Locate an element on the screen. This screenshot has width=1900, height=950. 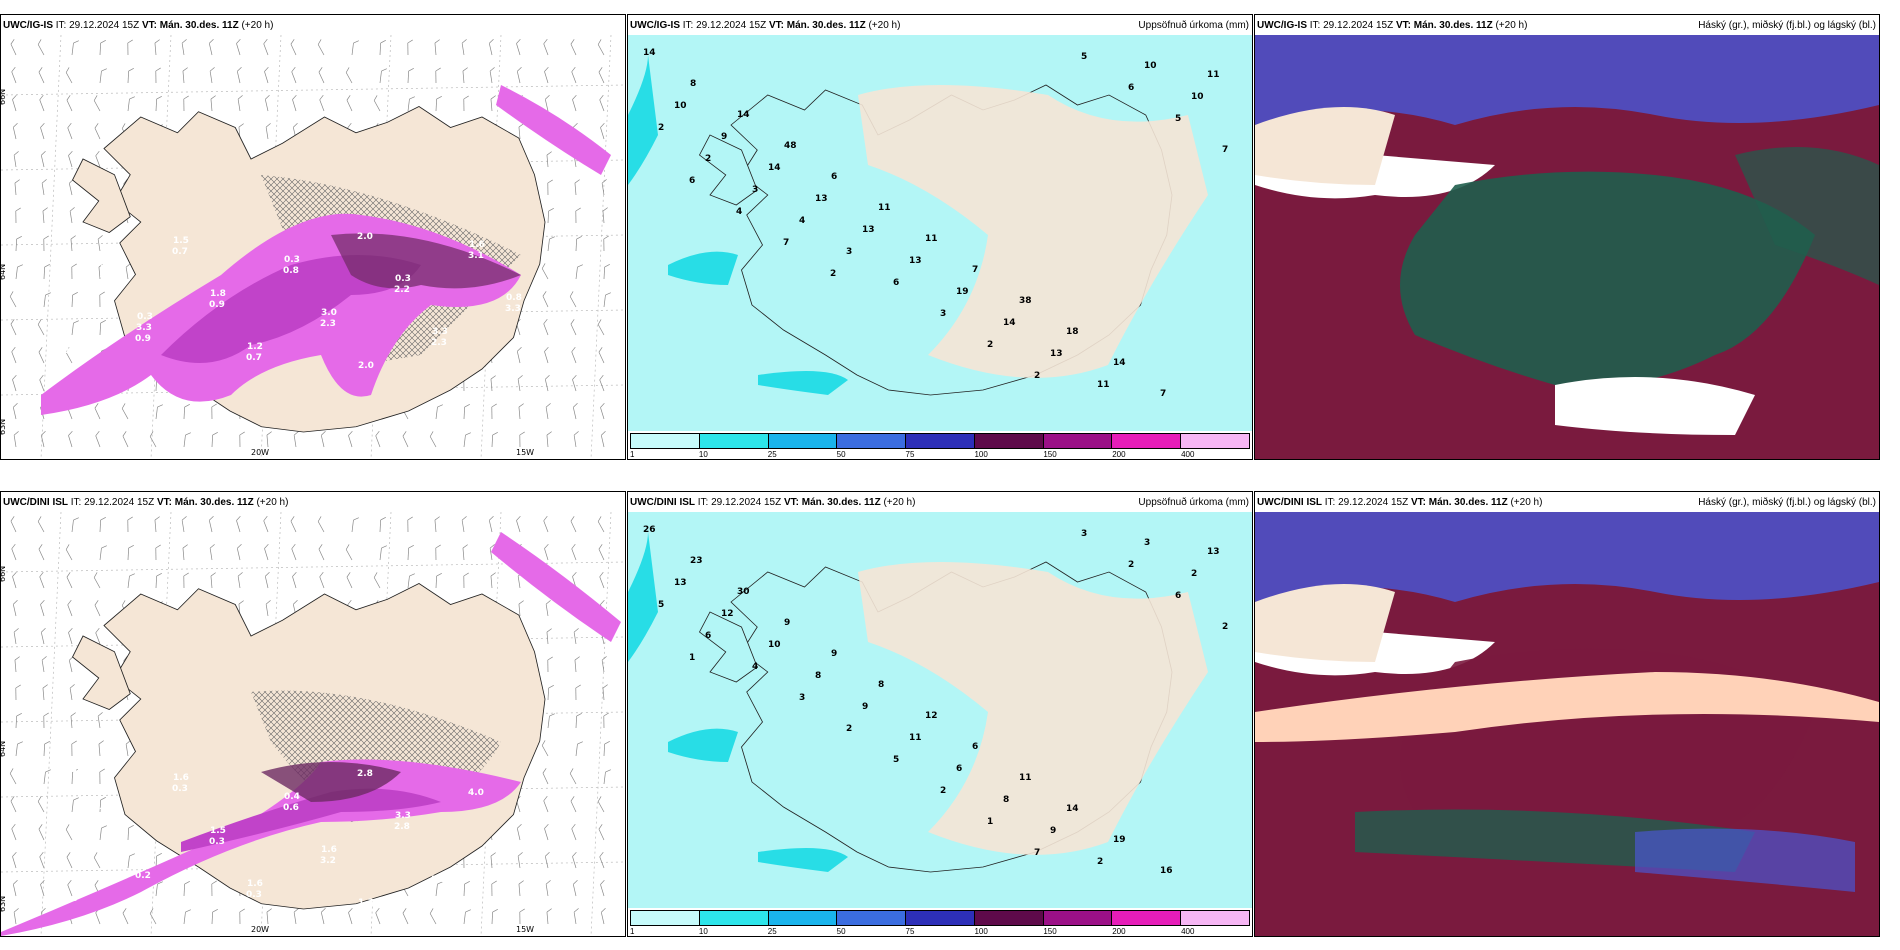
precip-value-label: 0.9 is located at coordinates (217, 305).